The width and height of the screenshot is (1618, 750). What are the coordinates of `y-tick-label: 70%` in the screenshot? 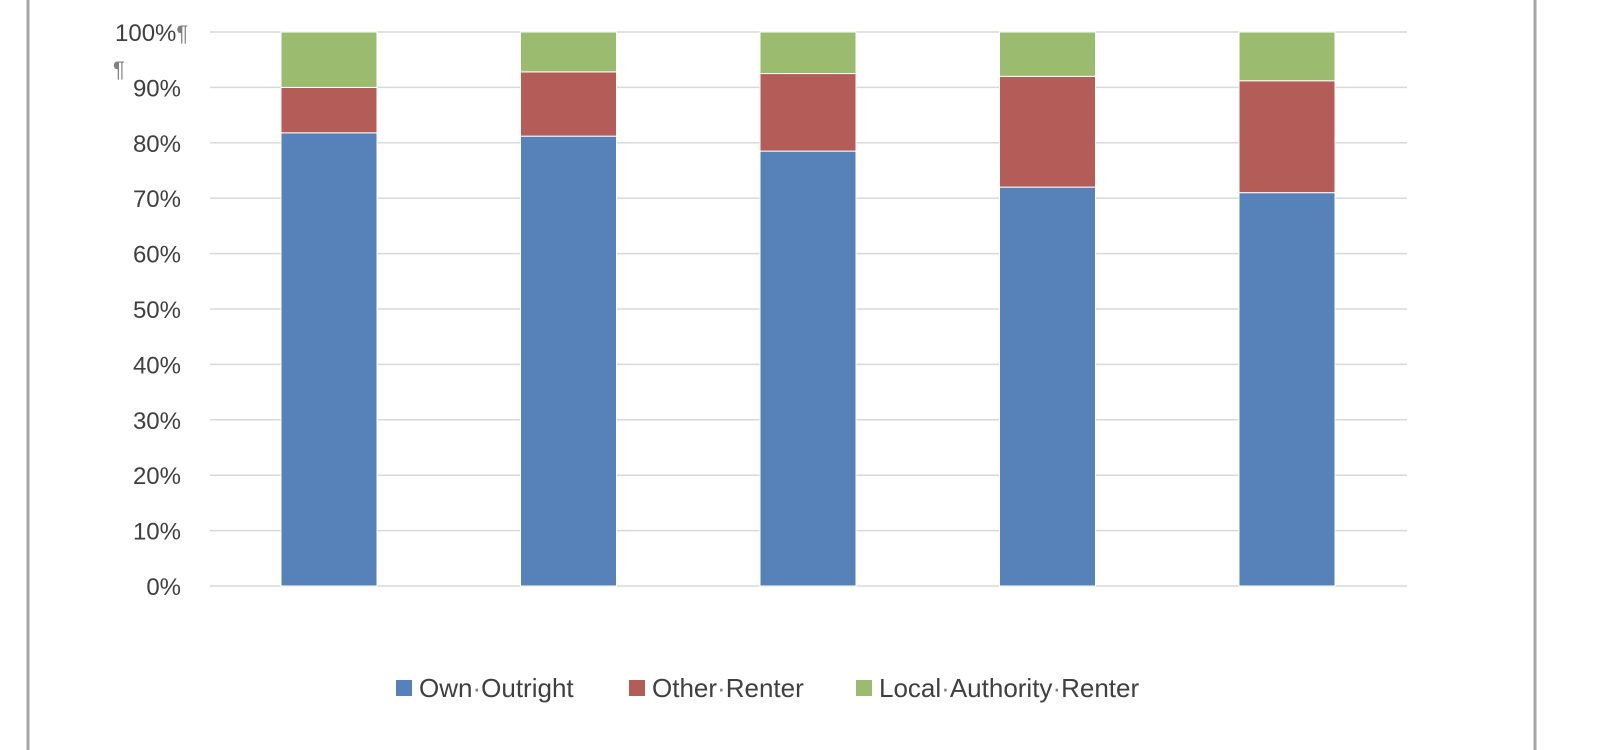 It's located at (157, 199).